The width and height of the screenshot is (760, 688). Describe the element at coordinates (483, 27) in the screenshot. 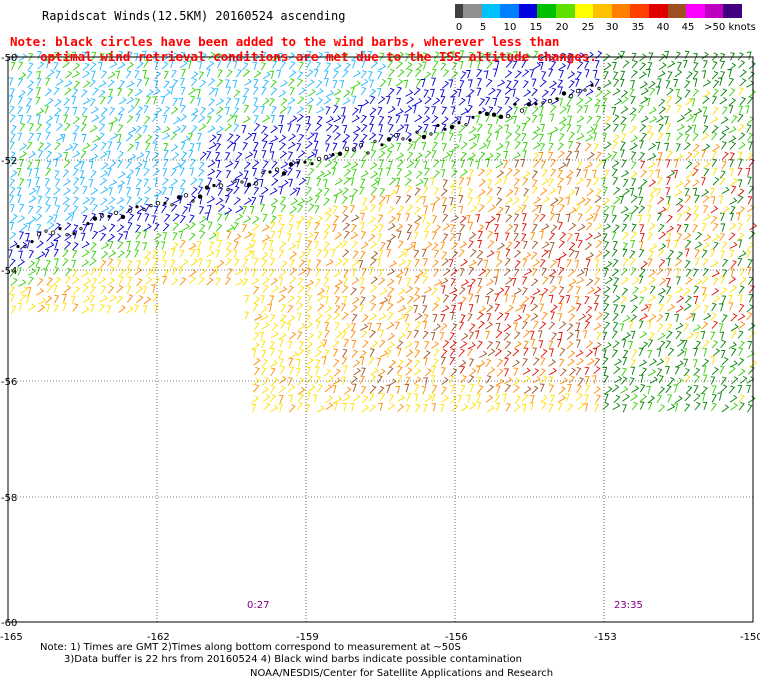

I see `legend-label: 5` at that location.